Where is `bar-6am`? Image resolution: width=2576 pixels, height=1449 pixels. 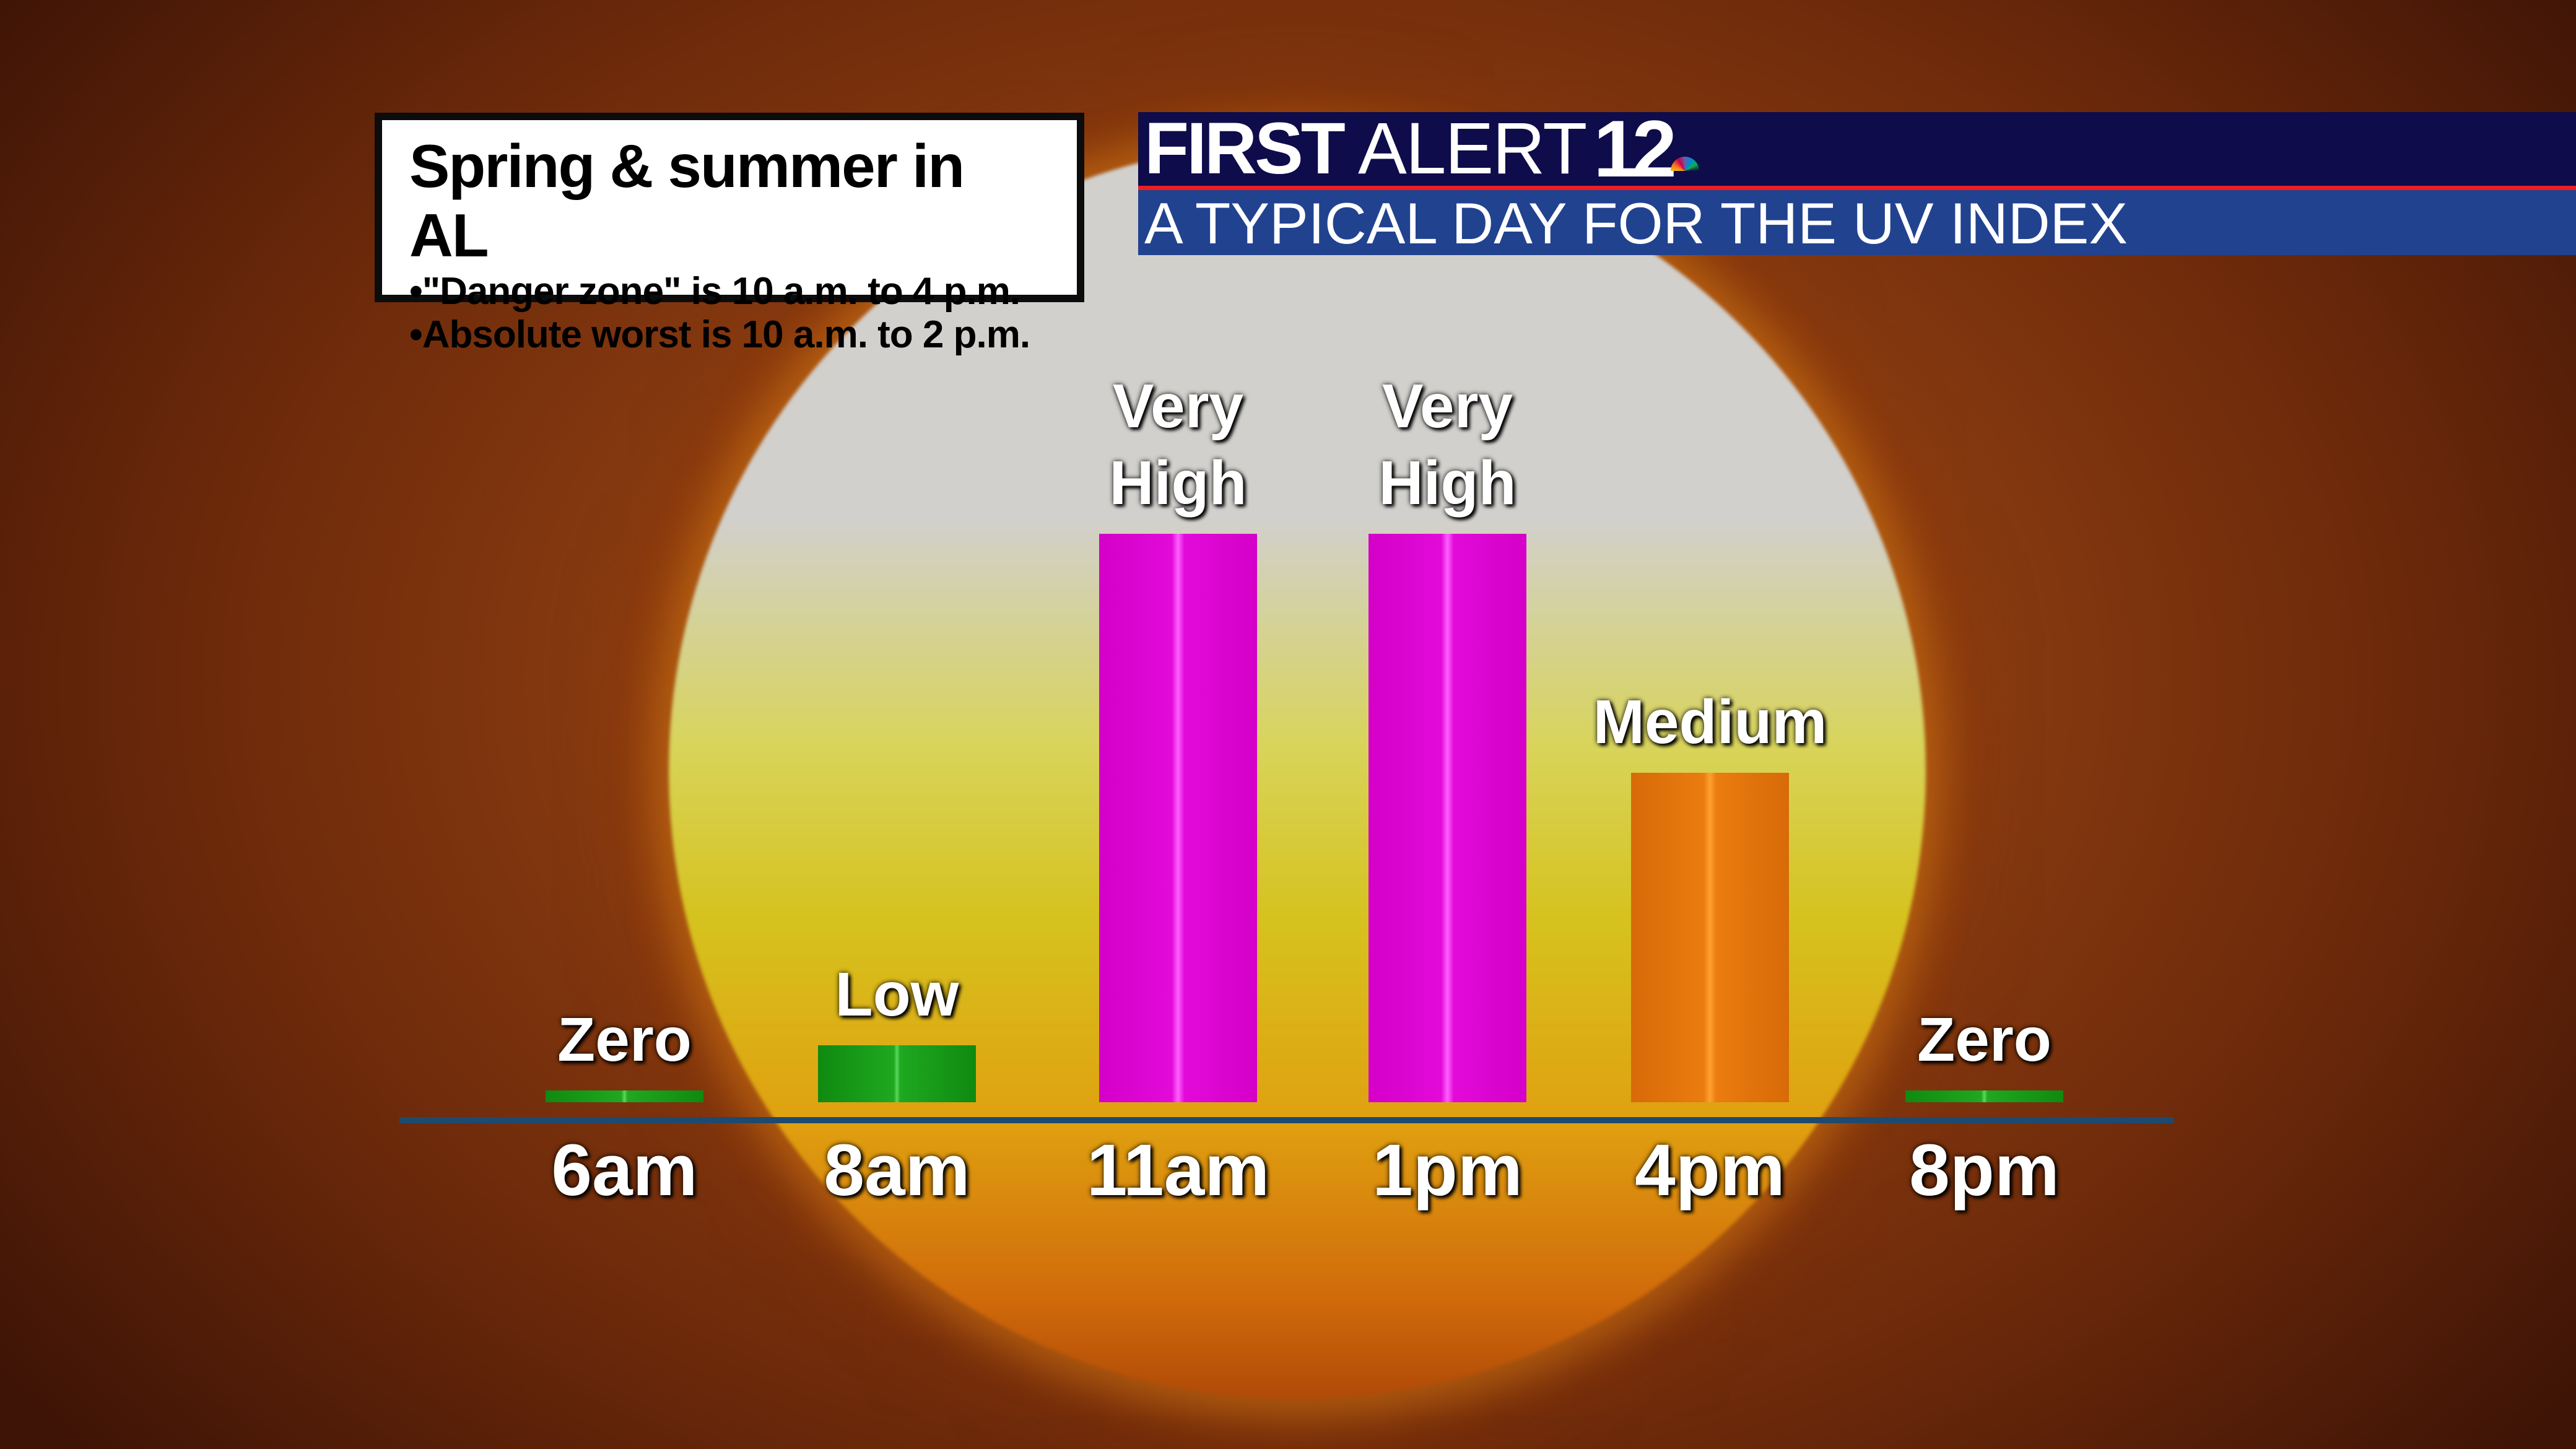
bar-6am is located at coordinates (624, 1096).